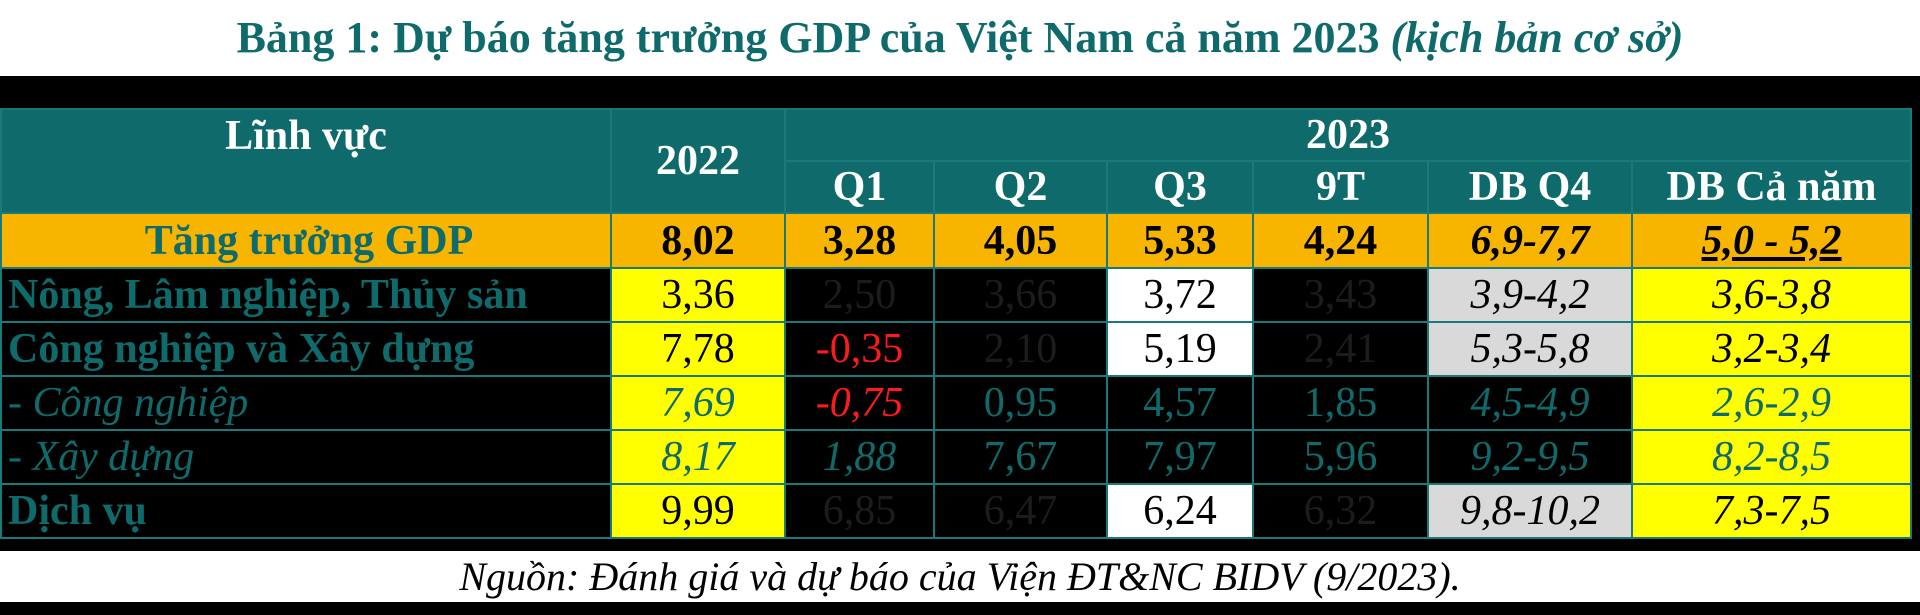 This screenshot has width=1920, height=615. I want to click on data-cell: 9,99, so click(698, 511).